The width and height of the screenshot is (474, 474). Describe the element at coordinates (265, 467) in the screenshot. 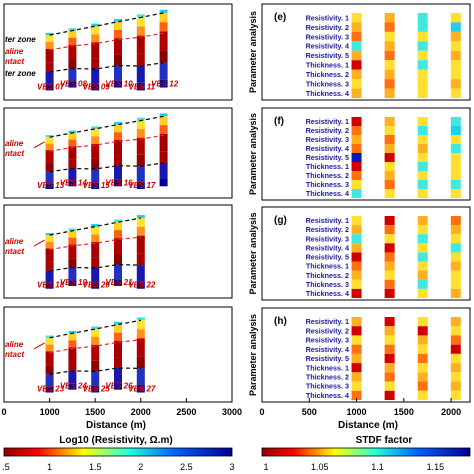

I see `right-colorbar-tick-label: 1` at that location.